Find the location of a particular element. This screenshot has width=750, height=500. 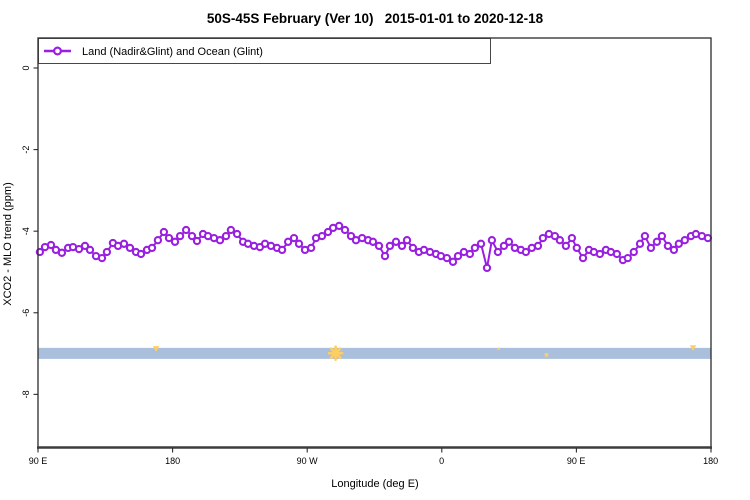

legend: Land (Nadir&Glint) and Ocean (Glint) is located at coordinates (264, 51).